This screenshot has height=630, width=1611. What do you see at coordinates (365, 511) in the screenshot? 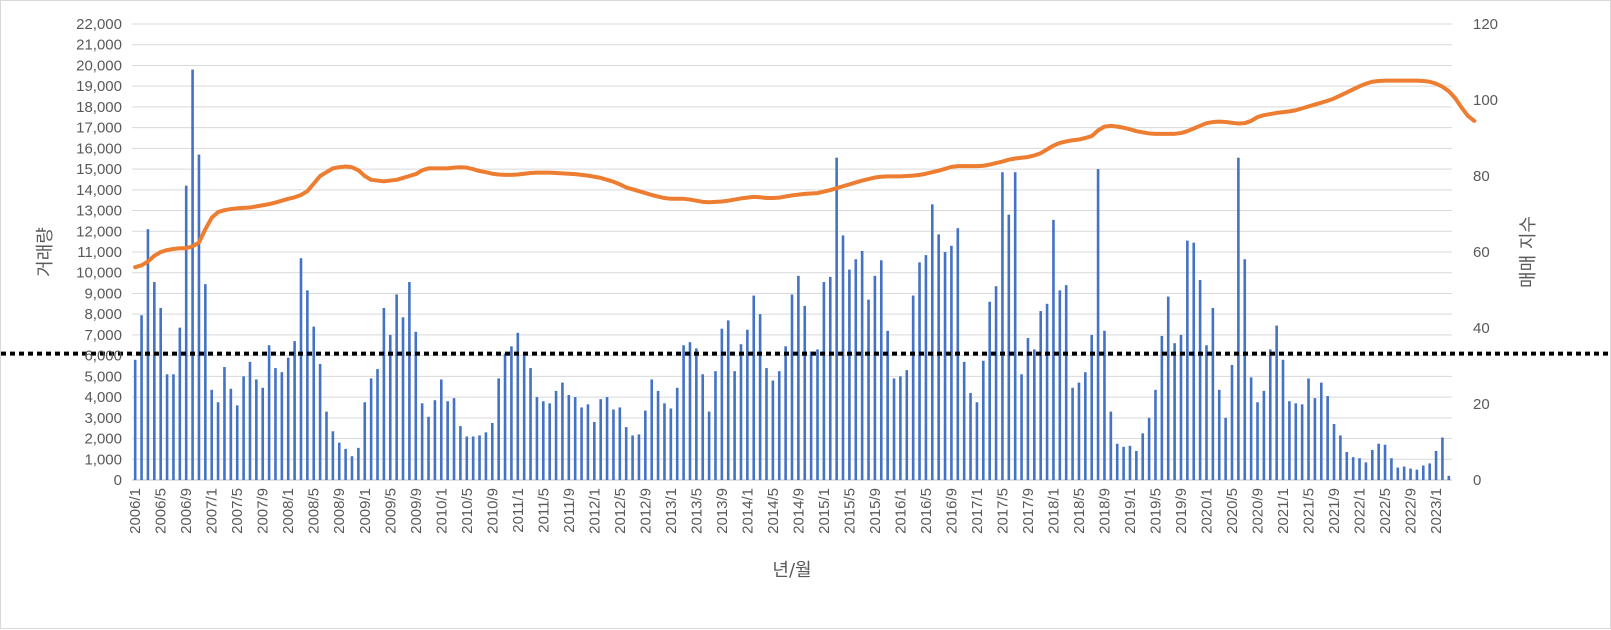
I see `x-tick-label: 2009/1` at bounding box center [365, 511].